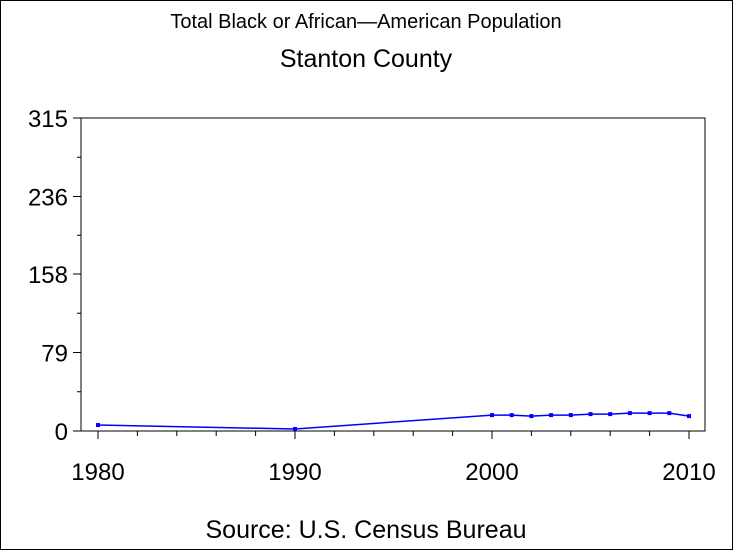 This screenshot has height=550, width=733. I want to click on series-layer, so click(393, 421).